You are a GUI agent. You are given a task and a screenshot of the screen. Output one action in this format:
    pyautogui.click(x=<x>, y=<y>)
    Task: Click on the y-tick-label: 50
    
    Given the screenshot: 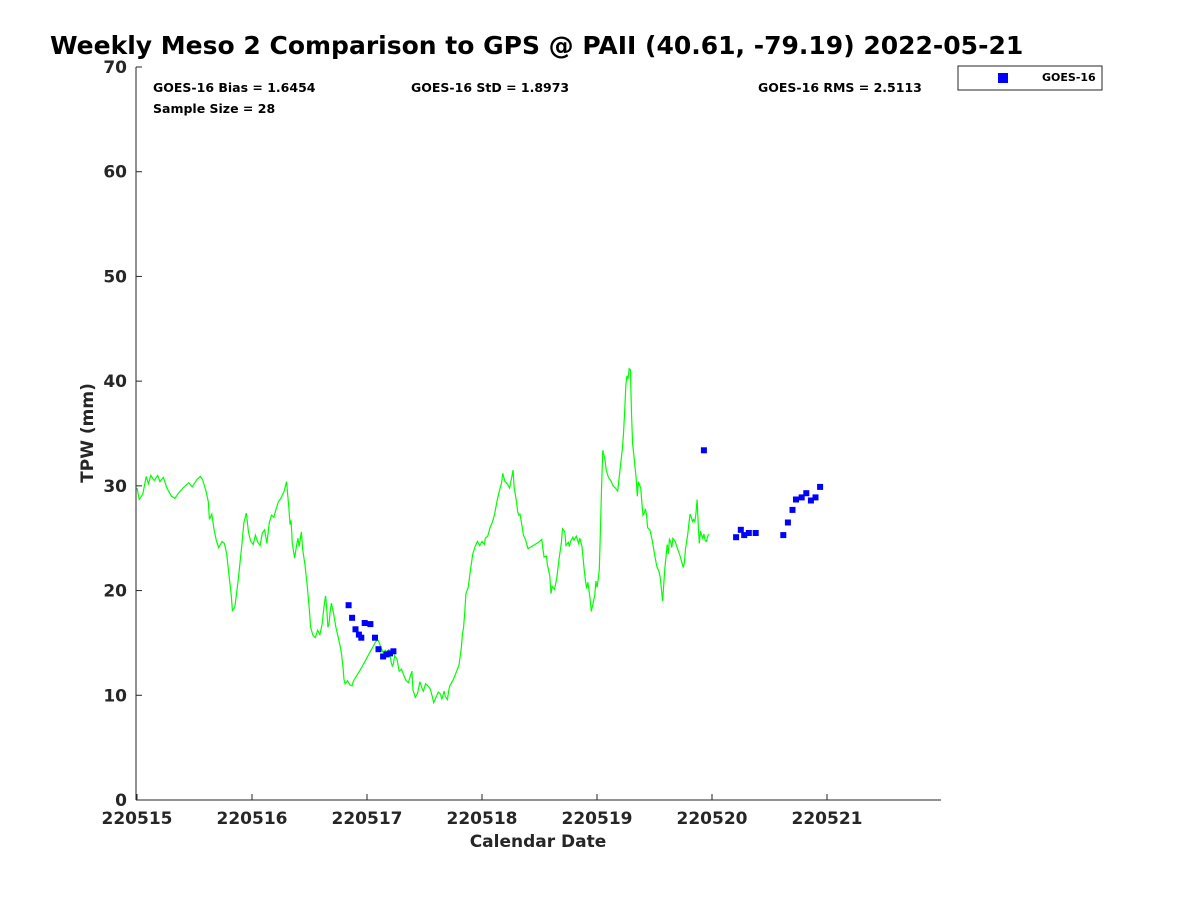 What is the action you would take?
    pyautogui.click(x=115, y=277)
    